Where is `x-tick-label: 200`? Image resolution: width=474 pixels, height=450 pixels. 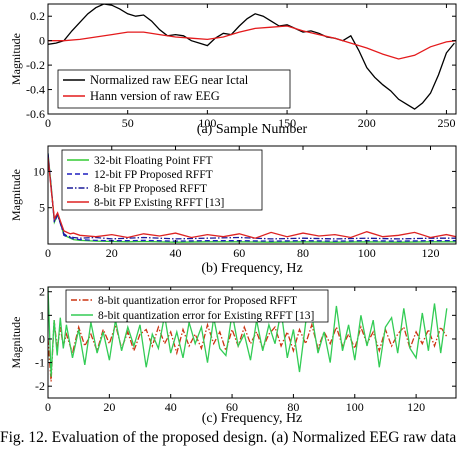
x-tick-label: 200 is located at coordinates (367, 123).